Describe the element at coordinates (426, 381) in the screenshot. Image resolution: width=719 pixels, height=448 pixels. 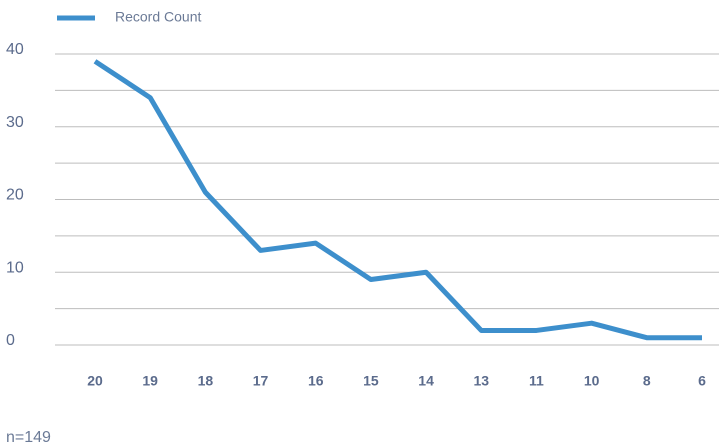
I see `x-tick-label: 14` at that location.